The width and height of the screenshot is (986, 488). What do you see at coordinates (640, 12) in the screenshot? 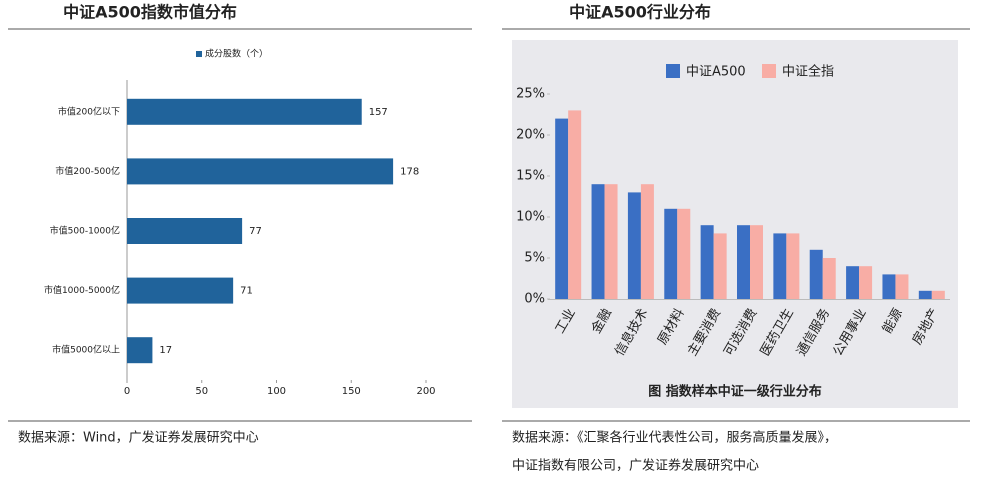
I see `chart-title: 中证A500行业分布` at bounding box center [640, 12].